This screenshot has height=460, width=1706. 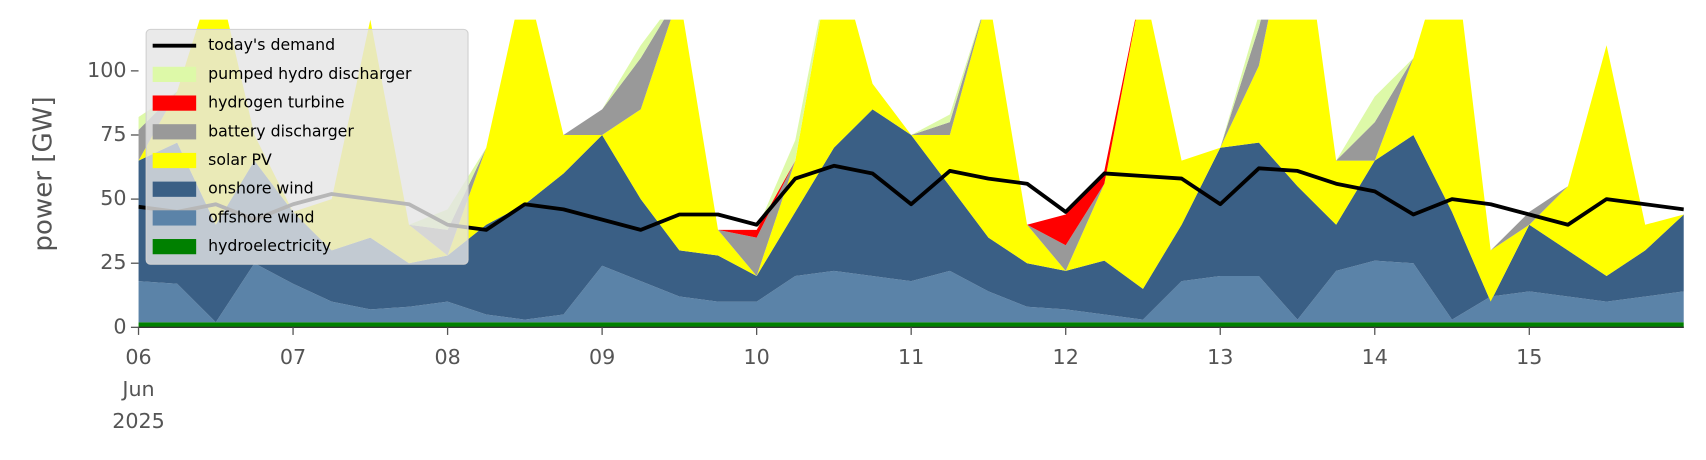 What do you see at coordinates (113, 198) in the screenshot?
I see `y-tick-label: 50` at bounding box center [113, 198].